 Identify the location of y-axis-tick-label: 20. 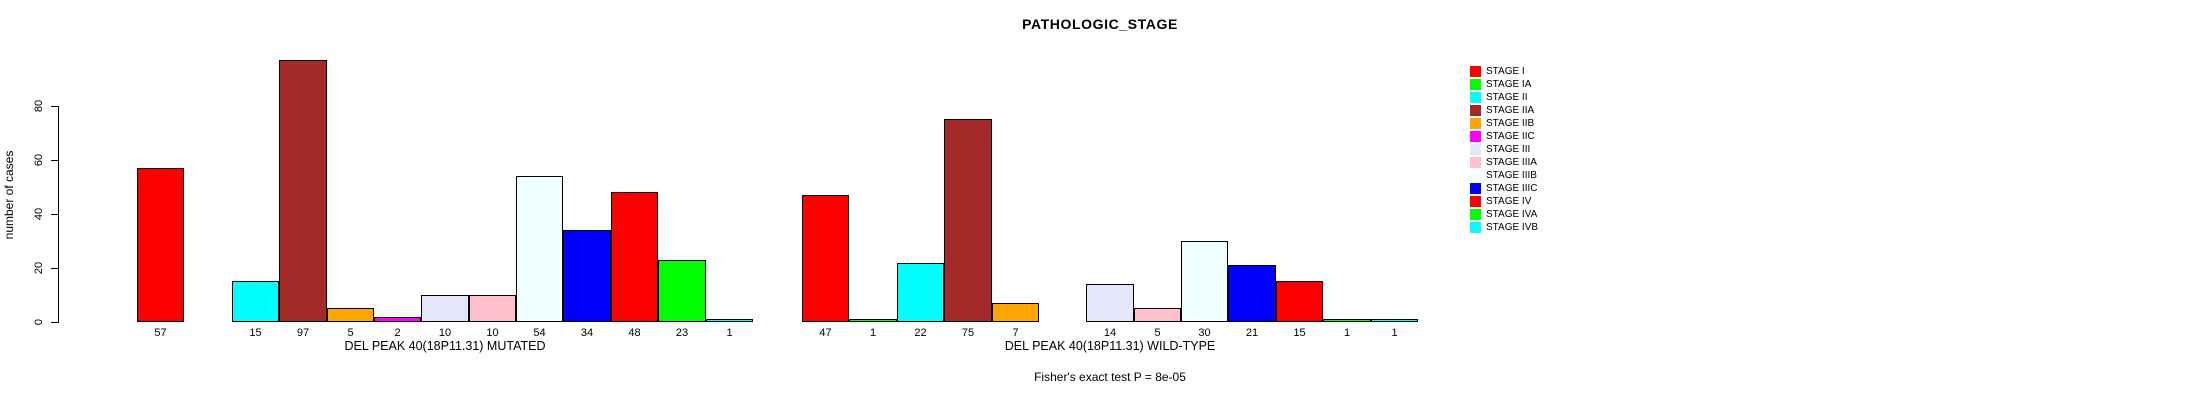
(39, 268).